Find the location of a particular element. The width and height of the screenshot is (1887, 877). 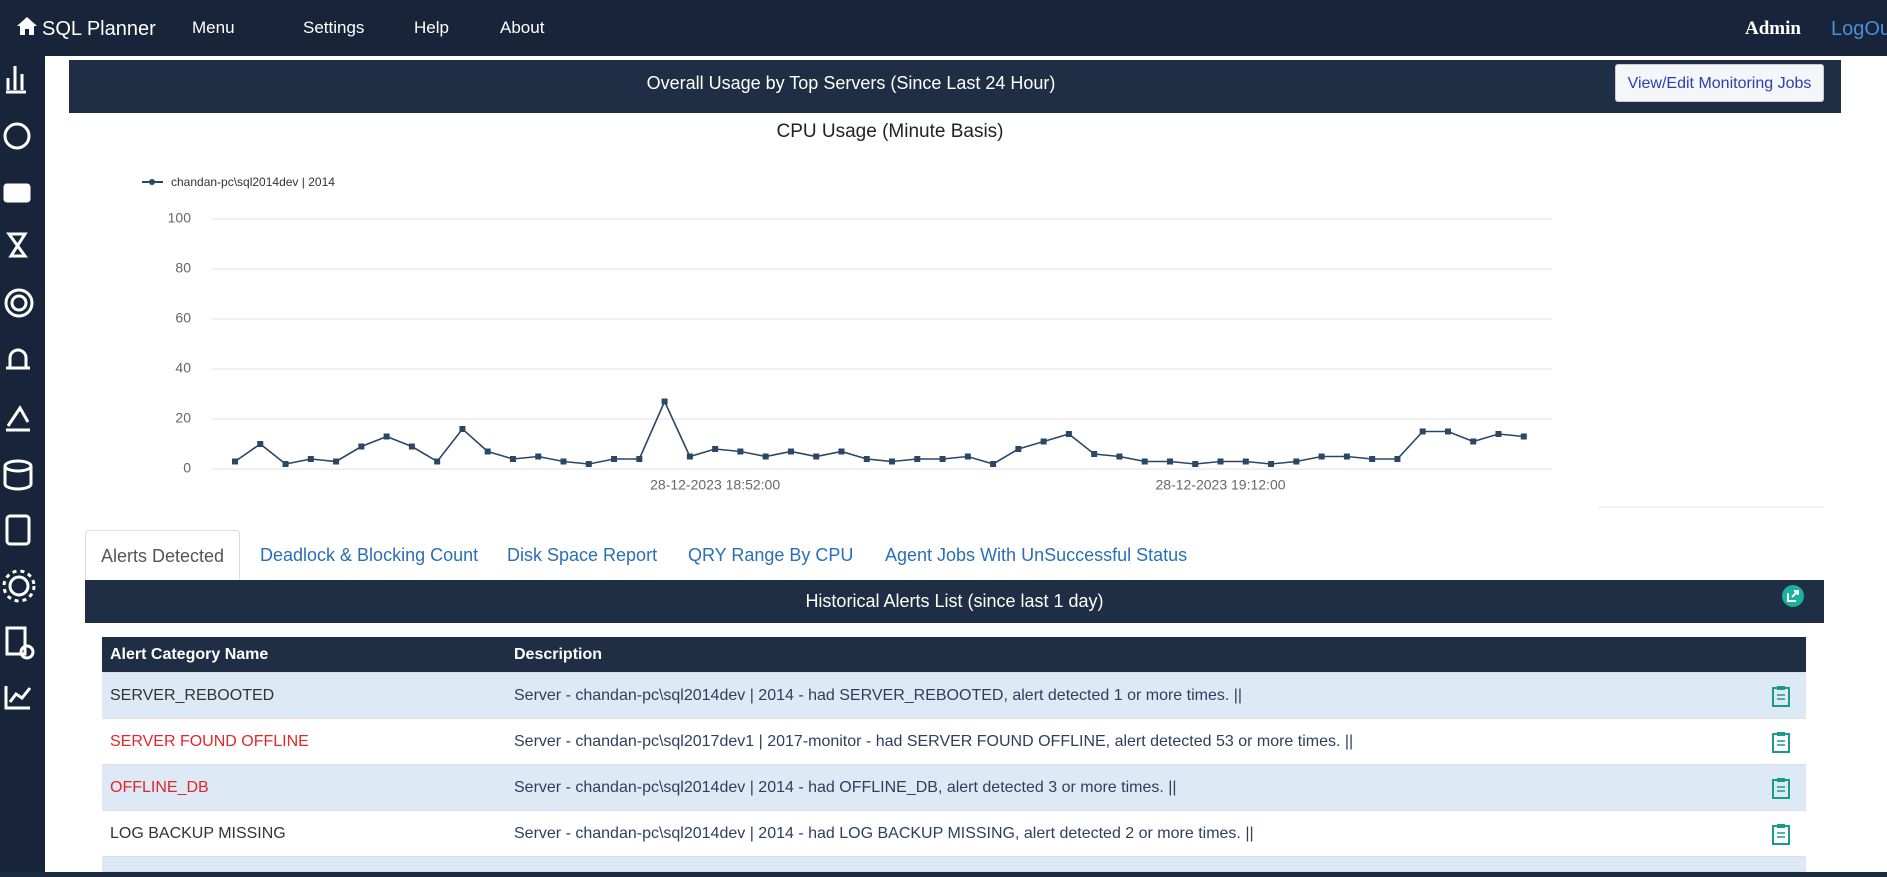

sidebar-icons is located at coordinates (19, 388).